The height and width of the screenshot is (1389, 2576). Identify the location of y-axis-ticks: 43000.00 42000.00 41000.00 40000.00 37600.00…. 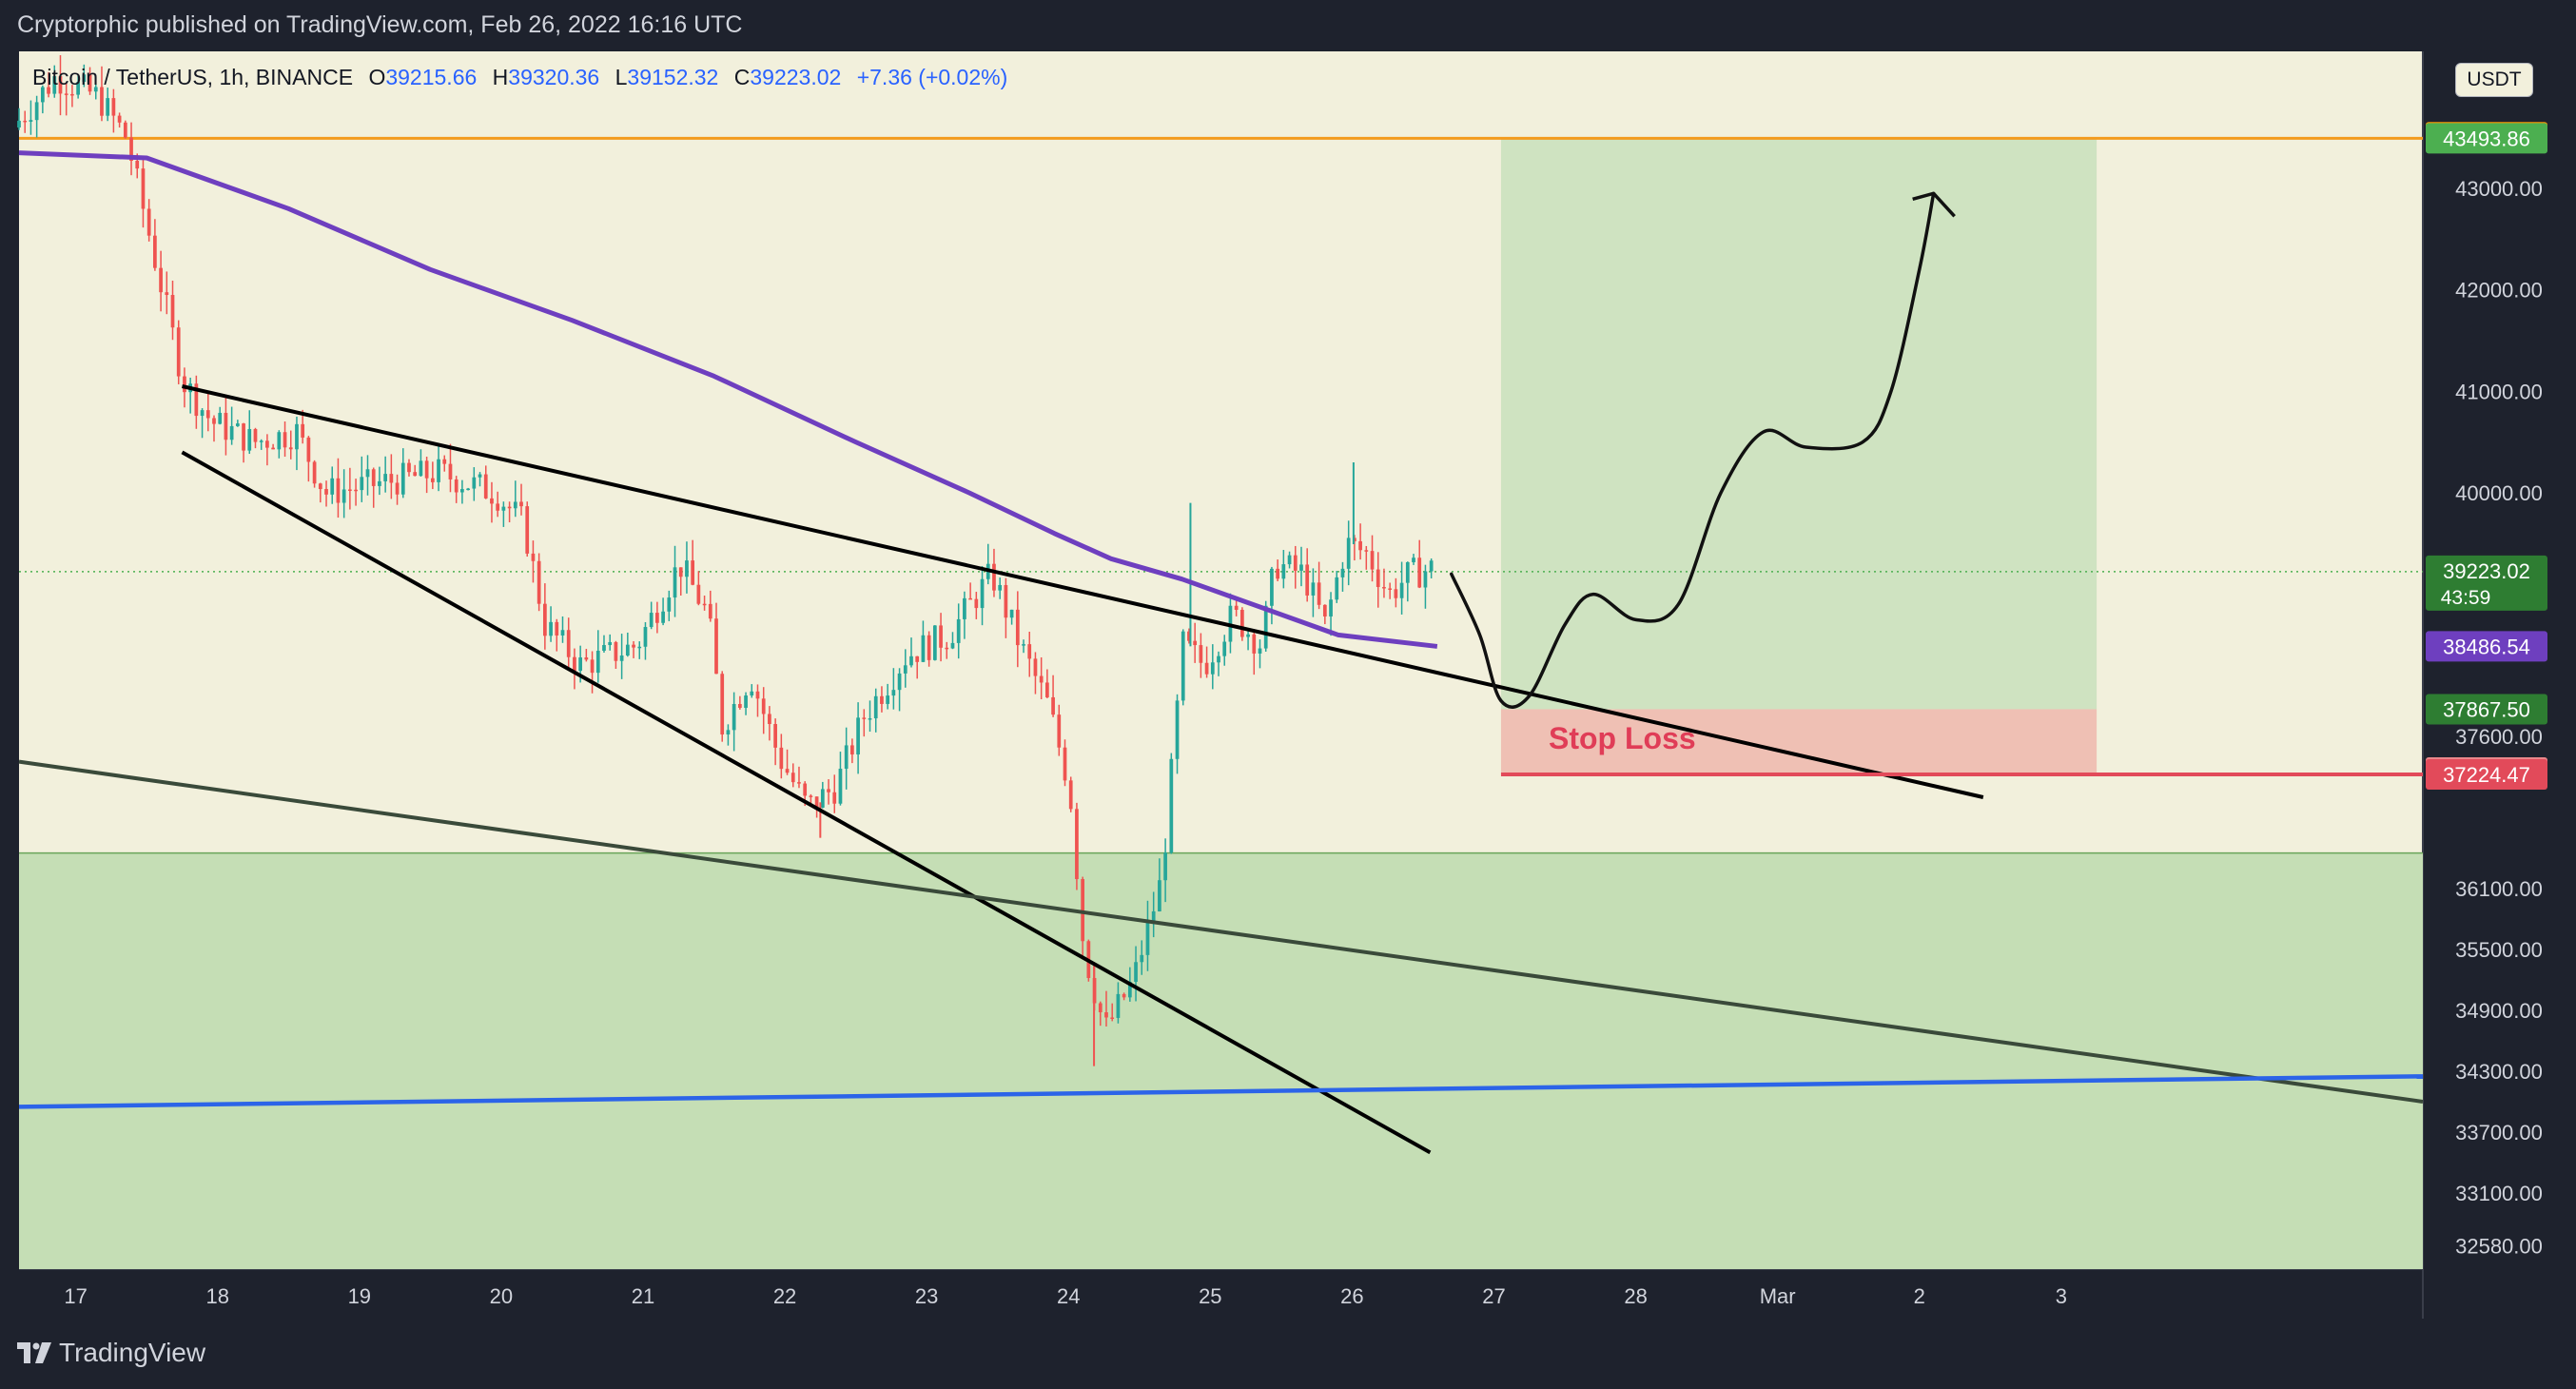
(2499, 717).